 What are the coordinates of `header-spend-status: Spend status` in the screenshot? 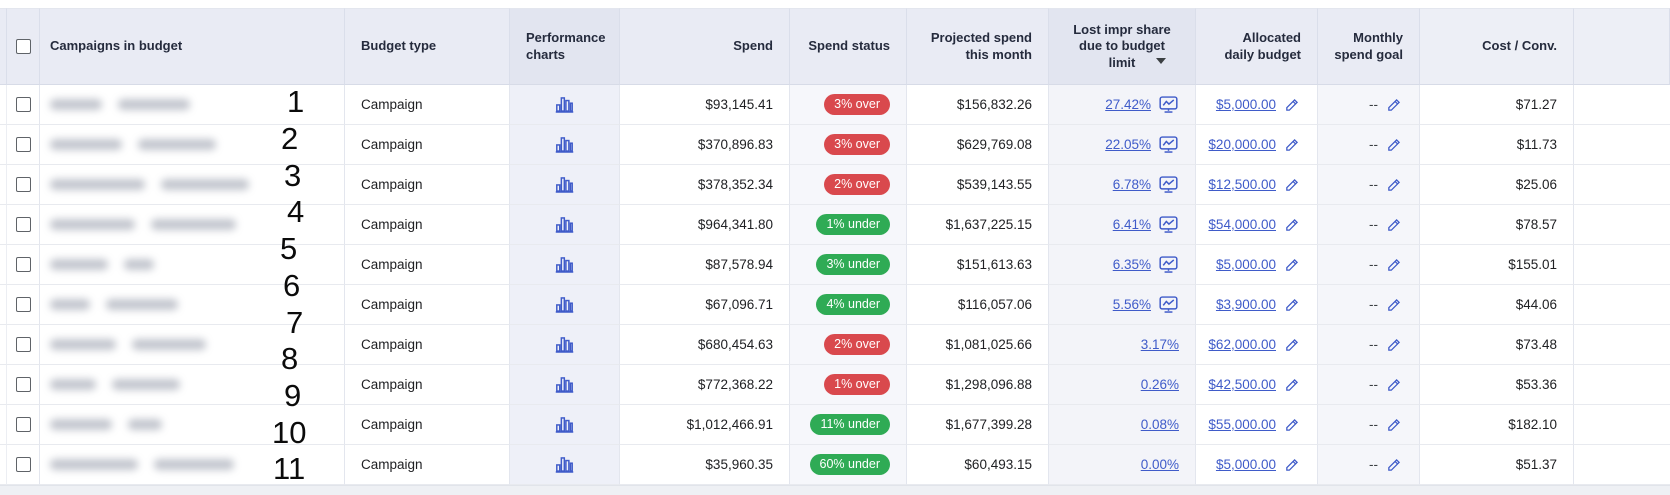 It's located at (848, 46).